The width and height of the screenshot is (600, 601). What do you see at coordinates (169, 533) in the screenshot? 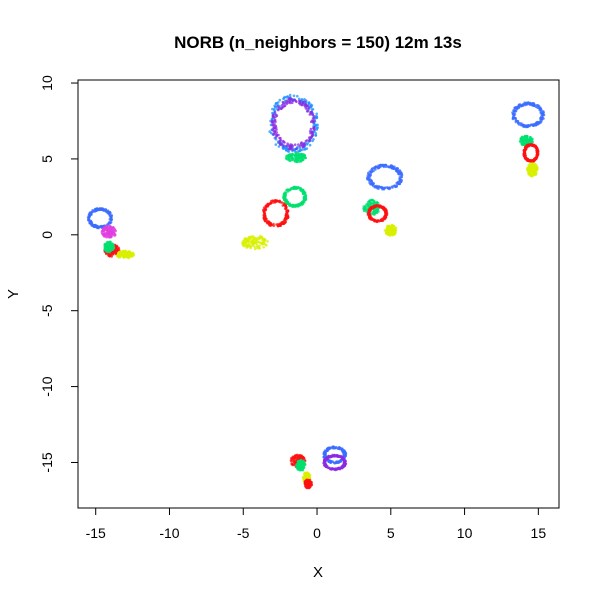
I see `x-tick-label: -10` at bounding box center [169, 533].